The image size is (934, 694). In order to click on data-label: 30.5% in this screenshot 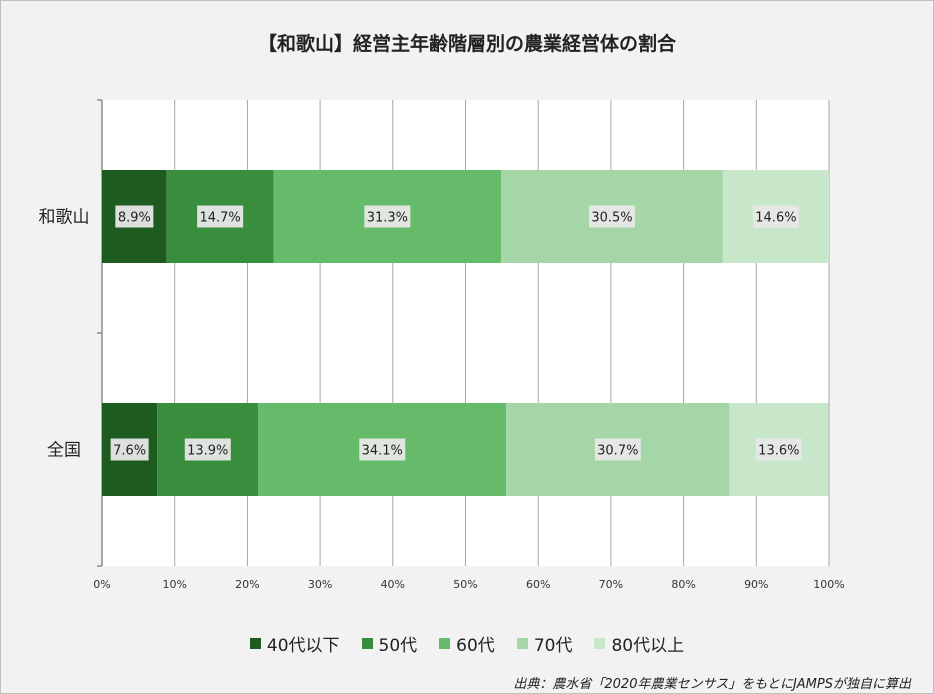, I will do `click(611, 218)`.